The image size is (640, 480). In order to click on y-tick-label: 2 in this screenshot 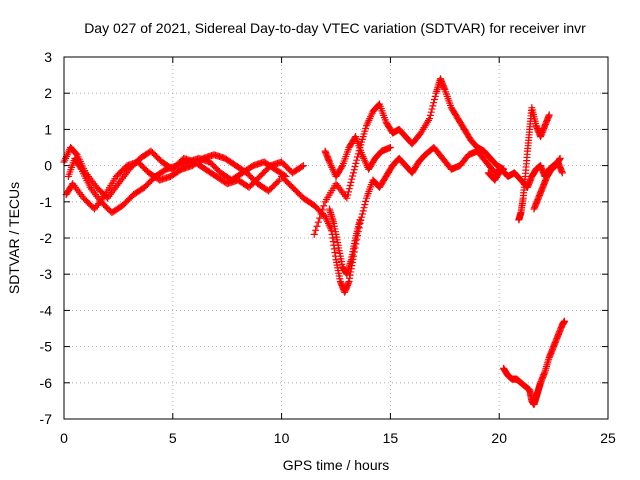, I will do `click(48, 93)`.